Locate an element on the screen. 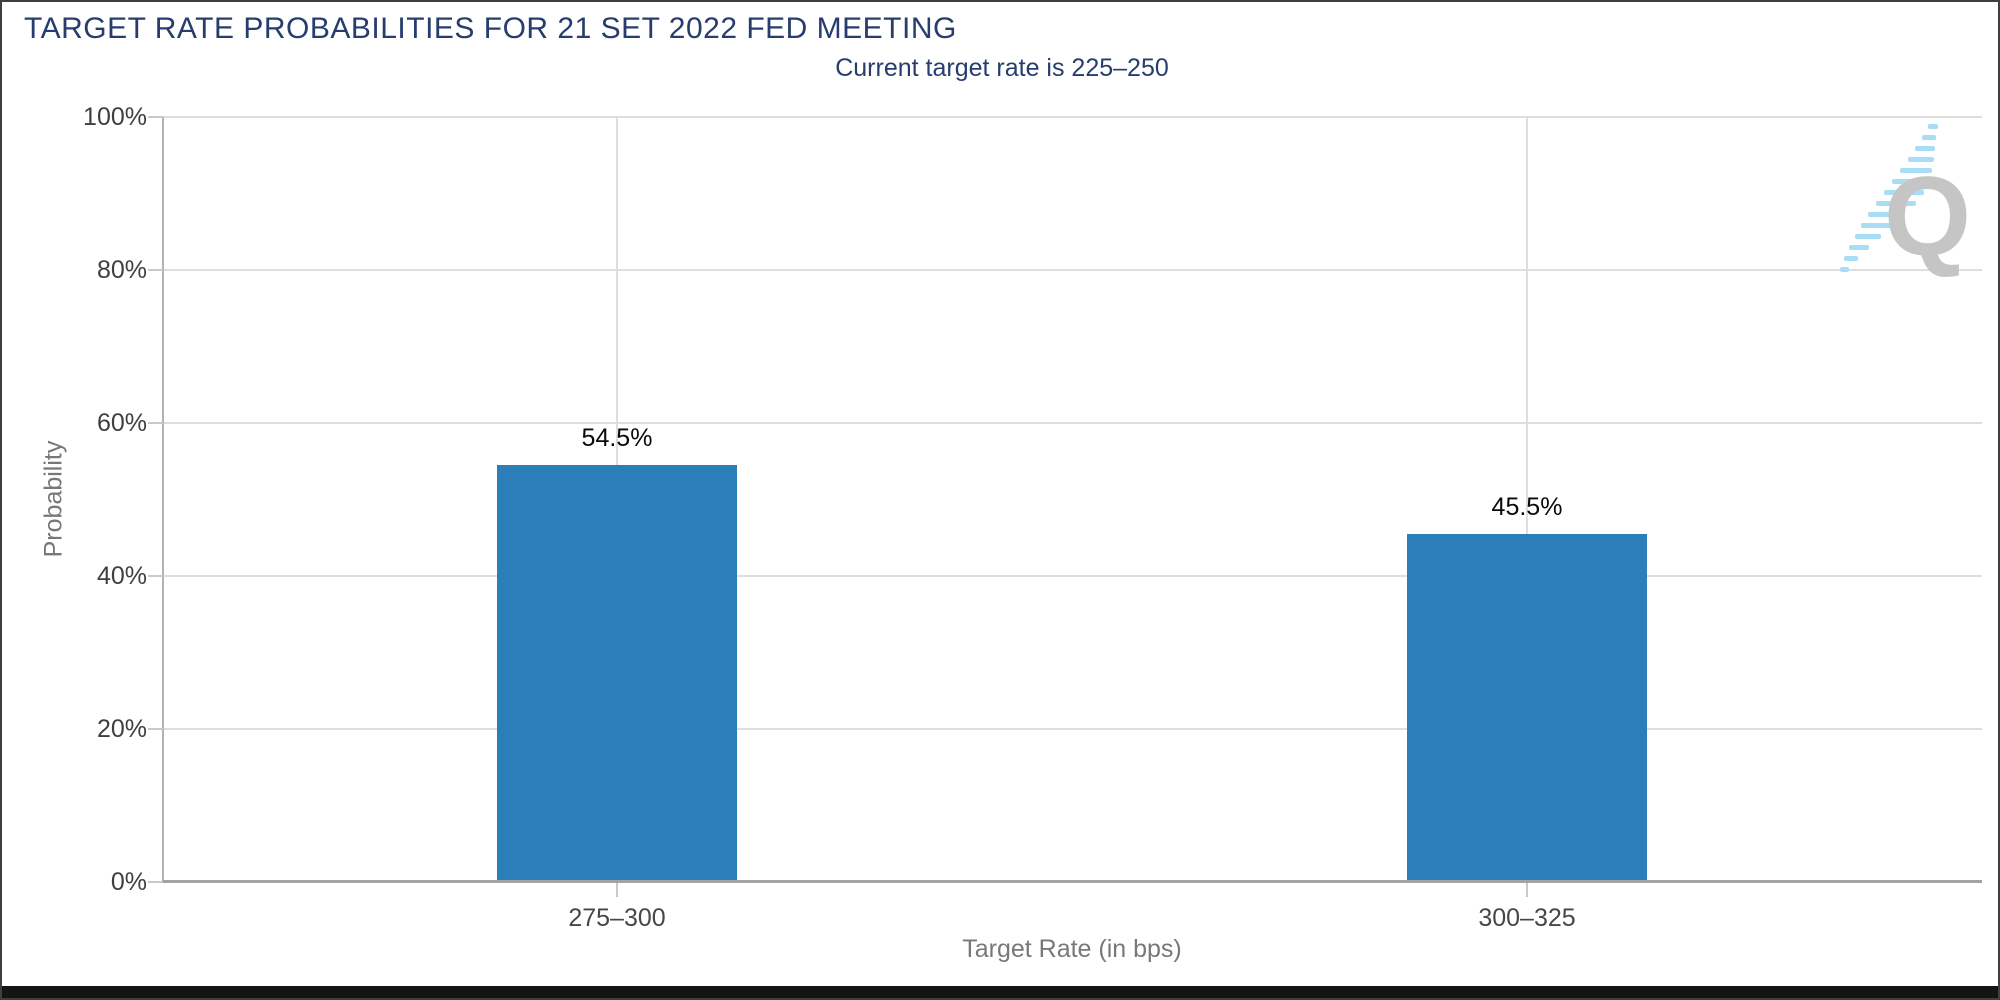  chart-subtitle: Current target rate is 225–250 is located at coordinates (1002, 68).